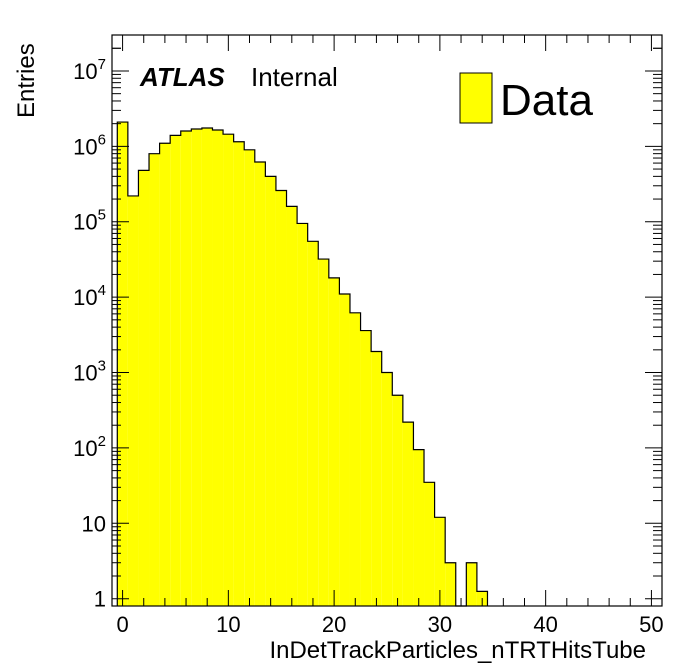 This screenshot has width=696, height=672. I want to click on x-tick-label: 10, so click(228, 624).